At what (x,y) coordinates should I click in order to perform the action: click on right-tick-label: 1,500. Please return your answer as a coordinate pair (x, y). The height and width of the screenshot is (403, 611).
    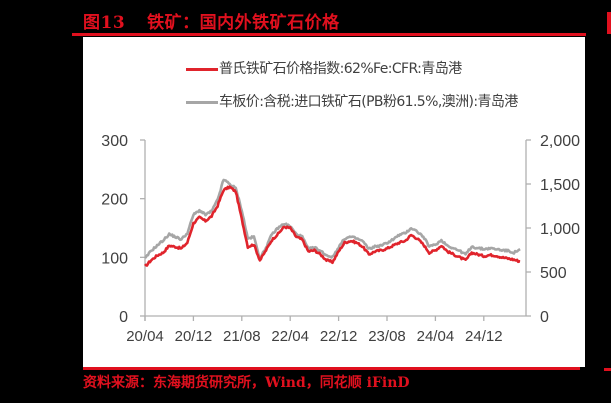
    Looking at the image, I should click on (560, 185).